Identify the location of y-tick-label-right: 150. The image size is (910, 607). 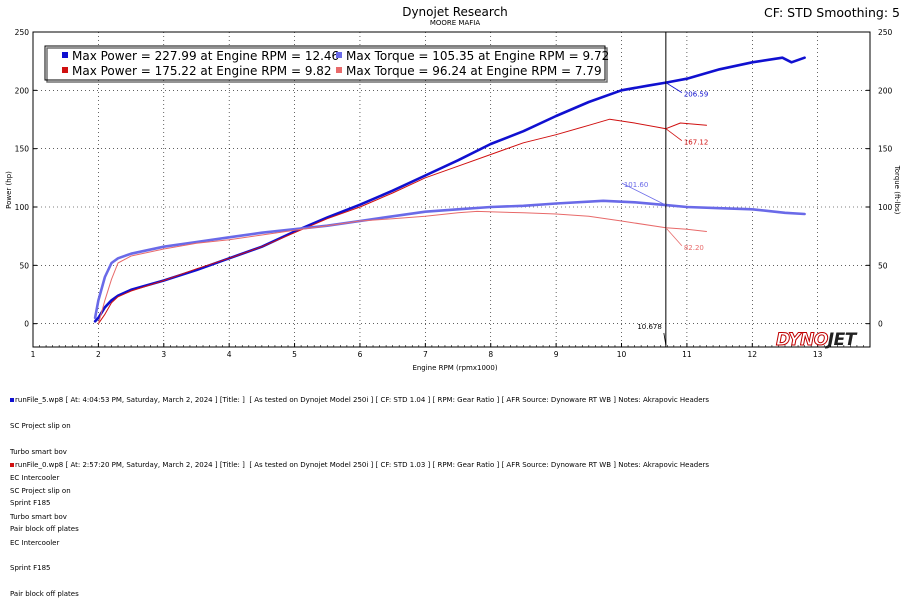
(885, 149).